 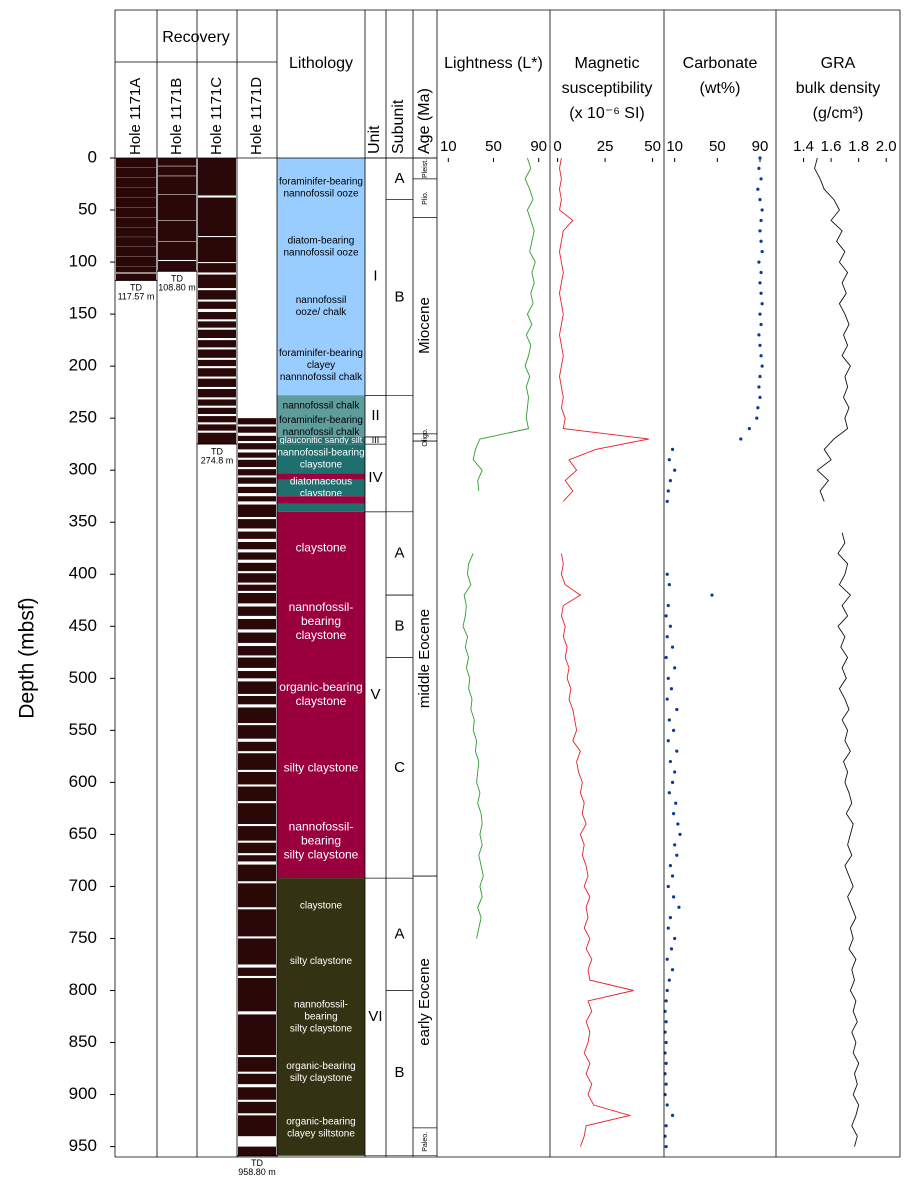 I want to click on panel-title: Carbonate, so click(x=720, y=63).